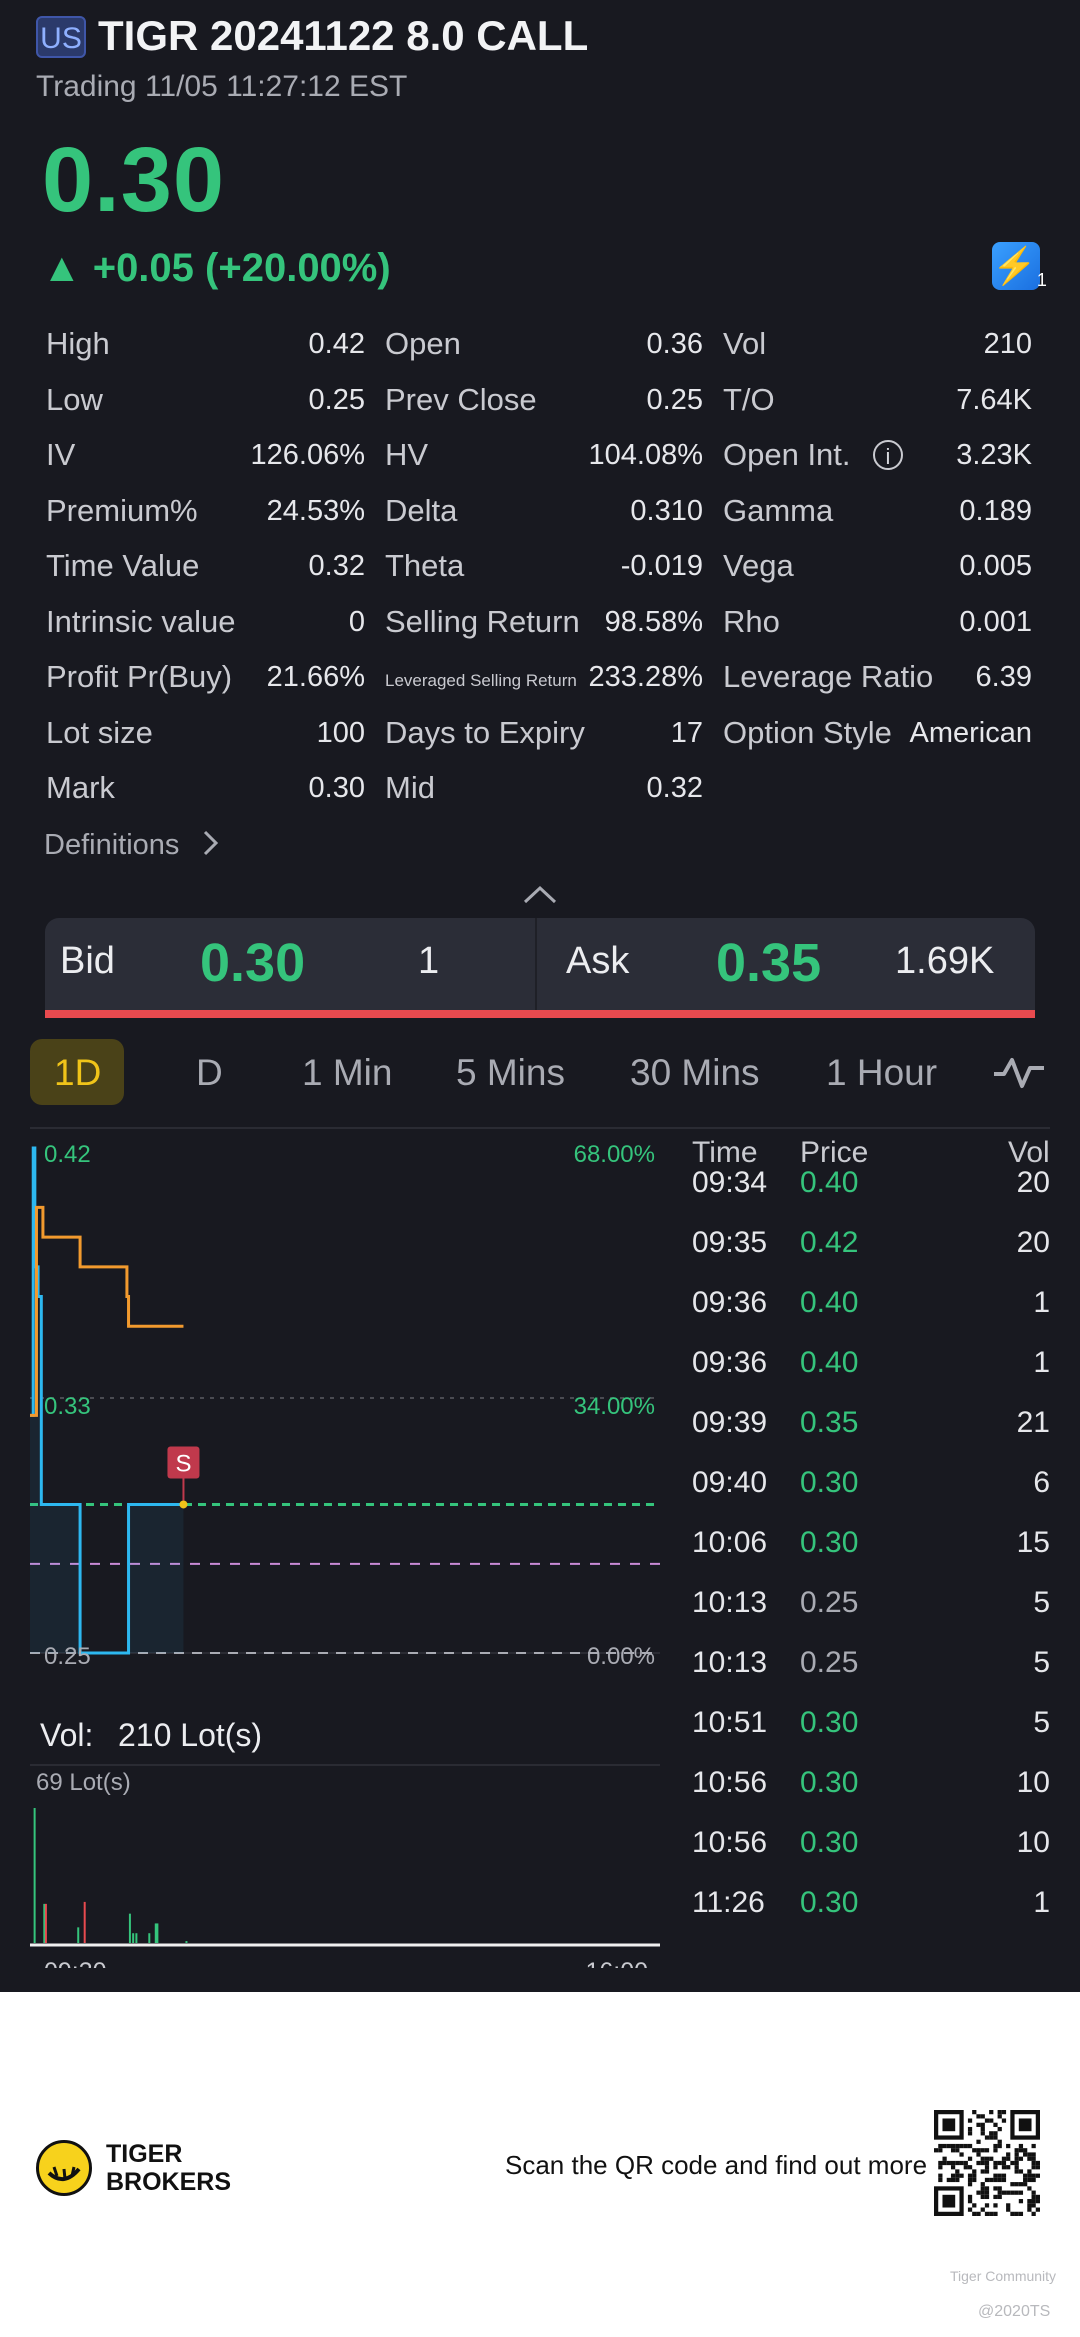  What do you see at coordinates (1019, 1072) in the screenshot?
I see `indicator-icon` at bounding box center [1019, 1072].